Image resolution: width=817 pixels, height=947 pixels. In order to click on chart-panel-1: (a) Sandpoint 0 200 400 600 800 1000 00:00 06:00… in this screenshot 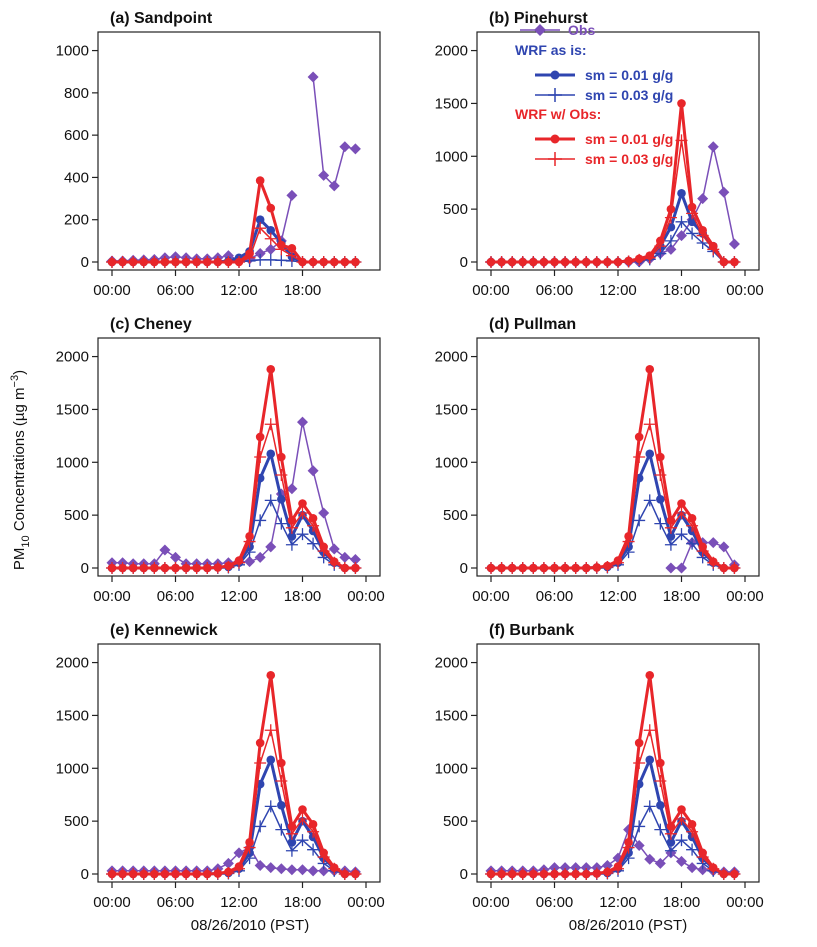, I will do `click(218, 154)`.